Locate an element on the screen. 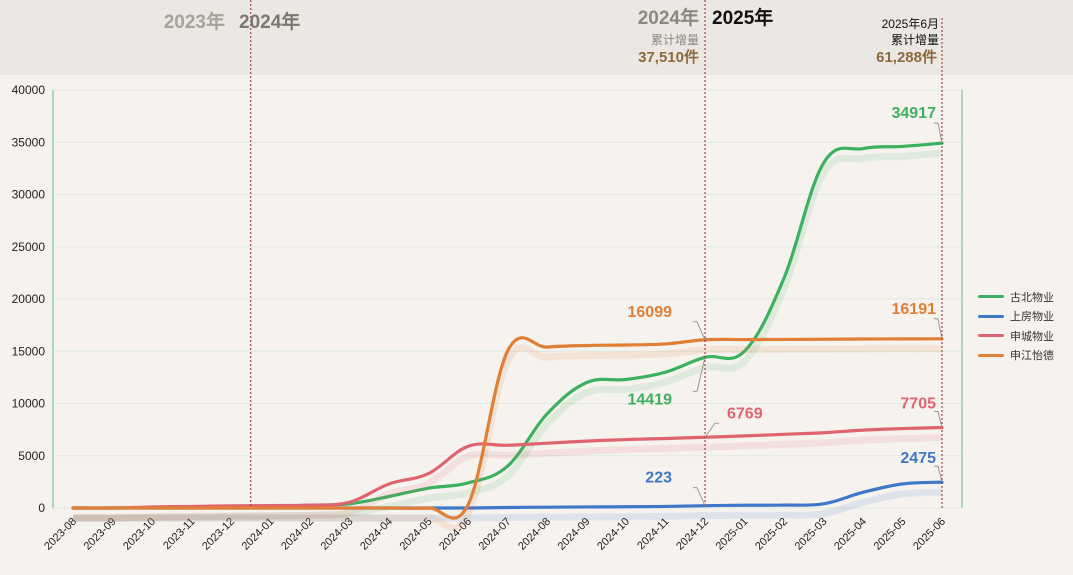 This screenshot has width=1073, height=575. y-tick-label: 35000 is located at coordinates (29, 142).